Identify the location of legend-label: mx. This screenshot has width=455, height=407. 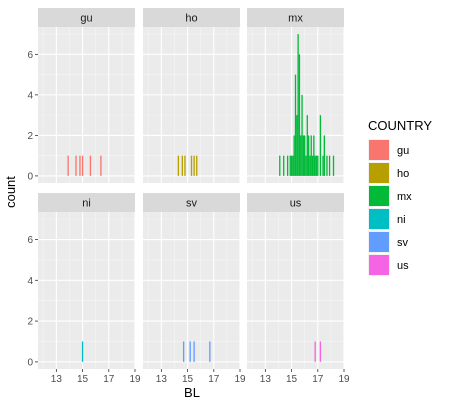
(404, 197).